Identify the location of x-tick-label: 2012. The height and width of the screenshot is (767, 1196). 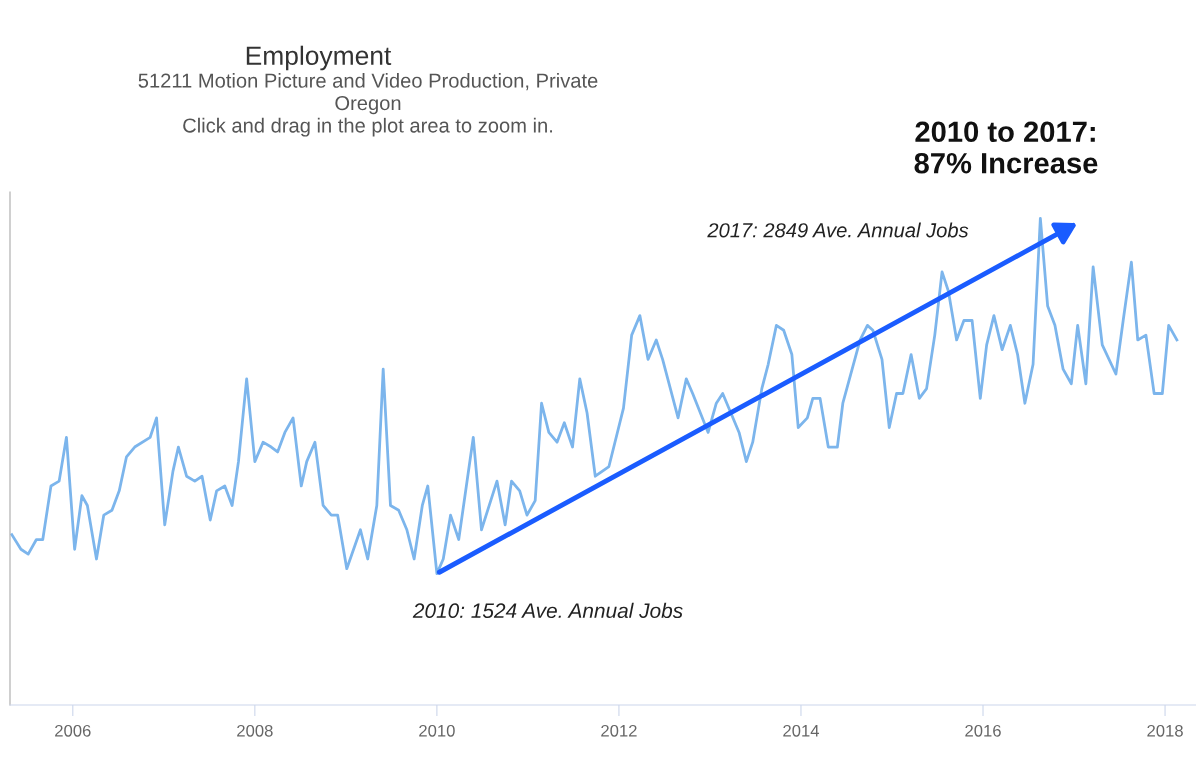
(619, 730).